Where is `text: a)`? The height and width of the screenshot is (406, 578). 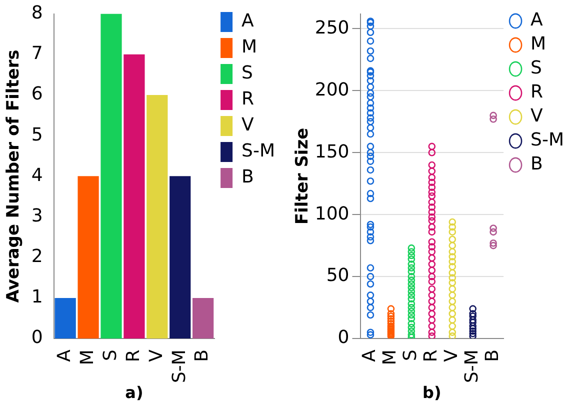 text: a) is located at coordinates (134, 392).